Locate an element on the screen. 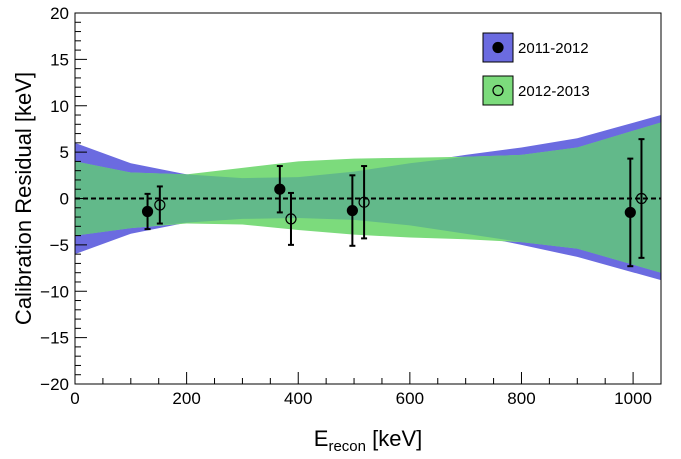 The width and height of the screenshot is (681, 459). y-tick-label: 0 is located at coordinates (64, 199).